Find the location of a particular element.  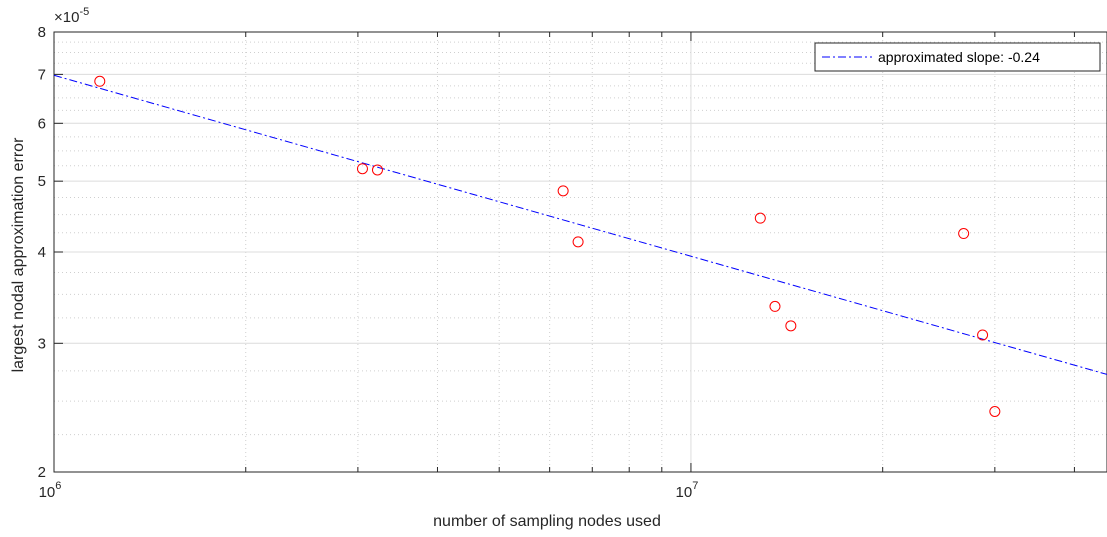

legend-box is located at coordinates (957, 57).